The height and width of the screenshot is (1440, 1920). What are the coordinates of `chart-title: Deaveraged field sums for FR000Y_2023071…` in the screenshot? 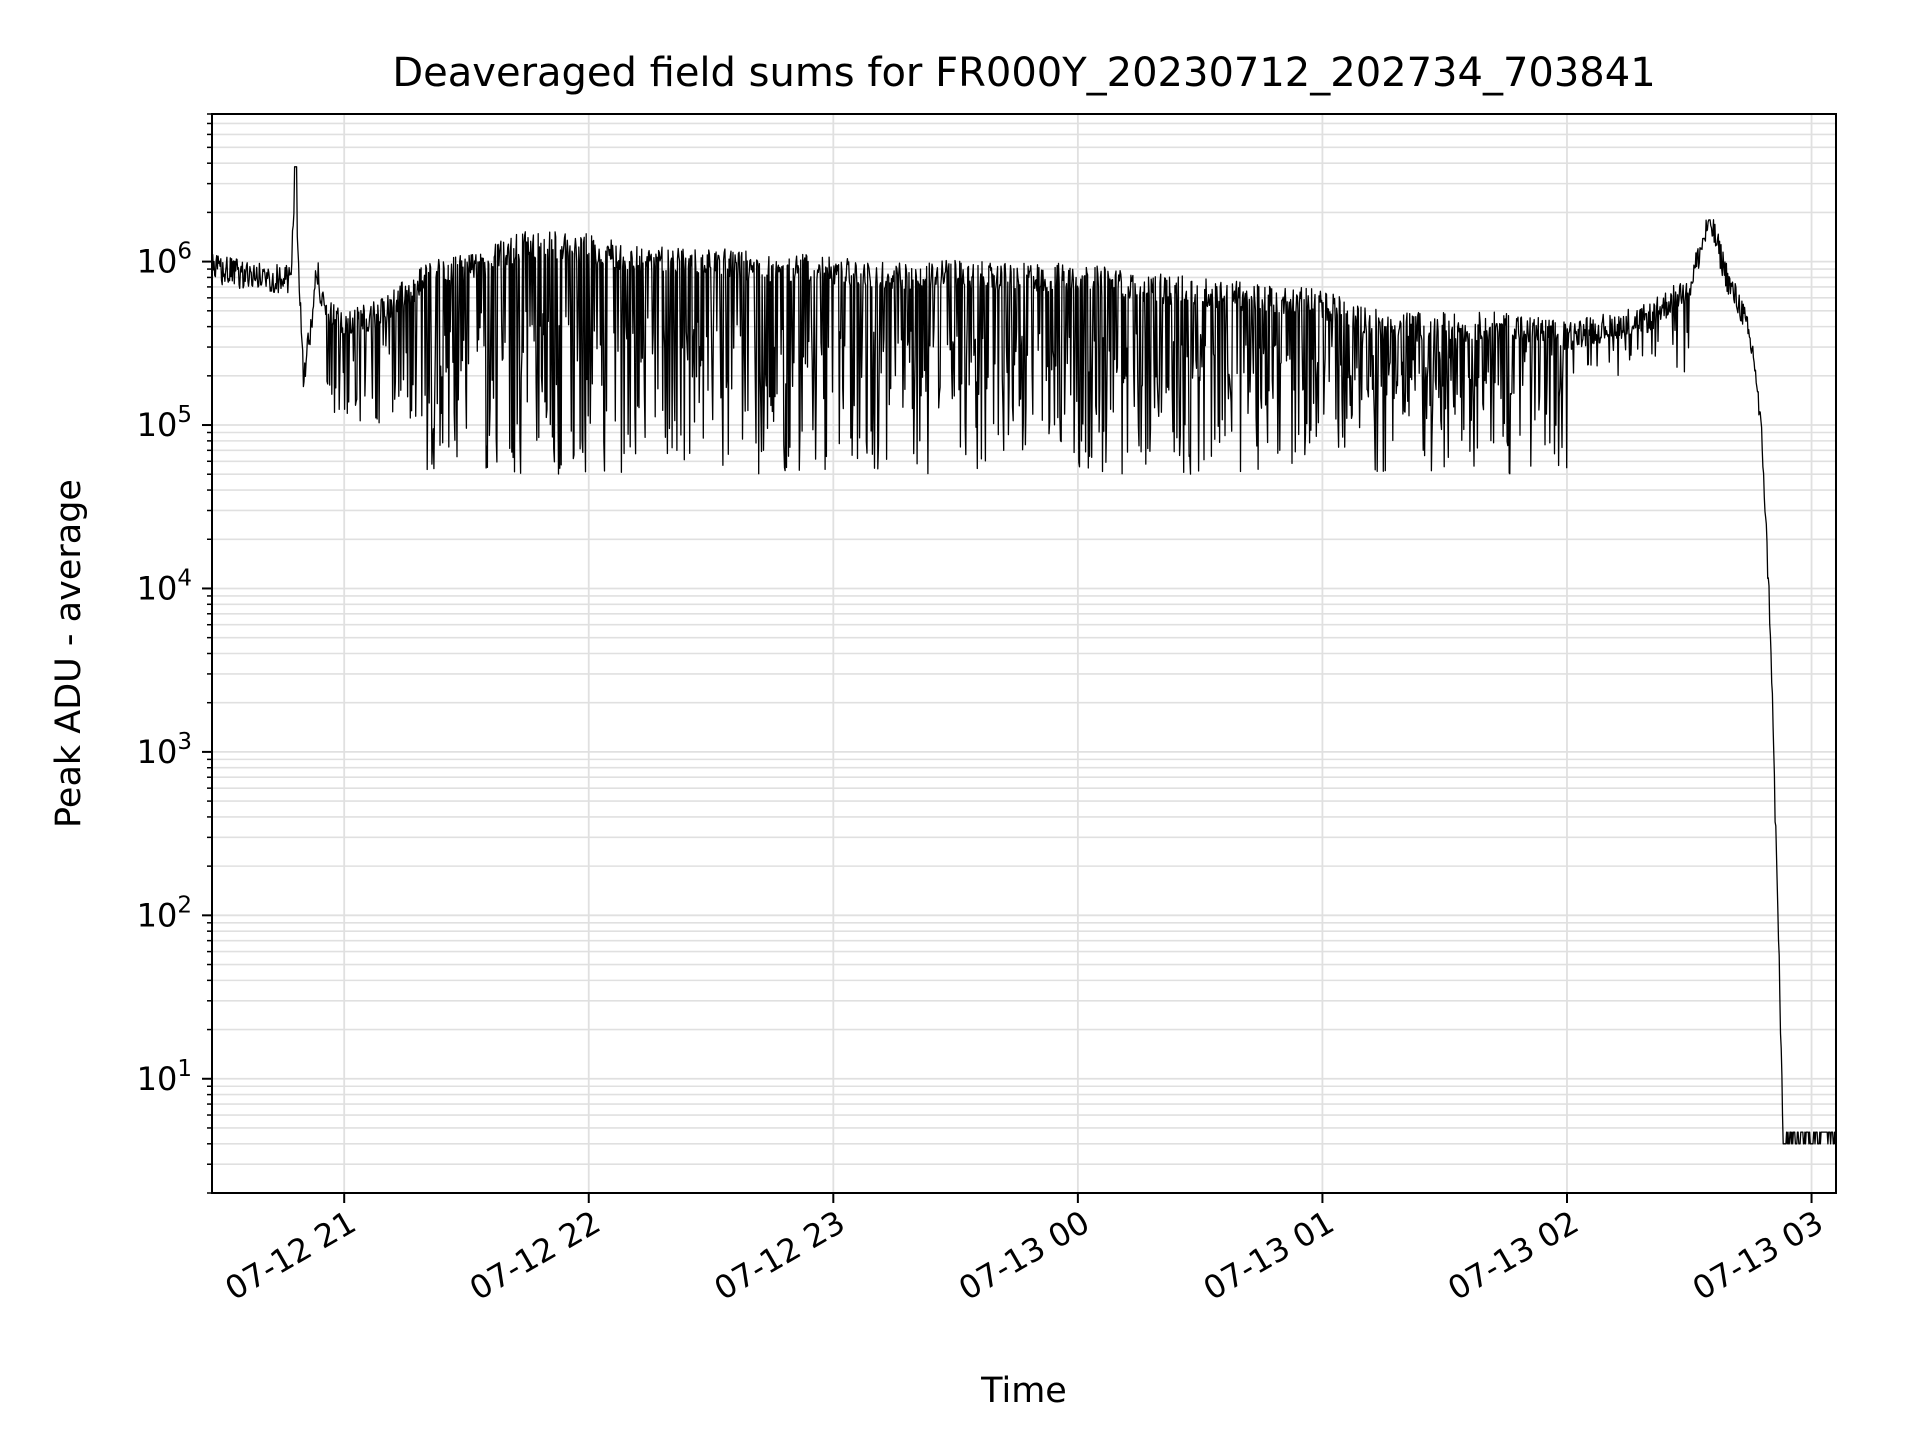 It's located at (1023, 73).